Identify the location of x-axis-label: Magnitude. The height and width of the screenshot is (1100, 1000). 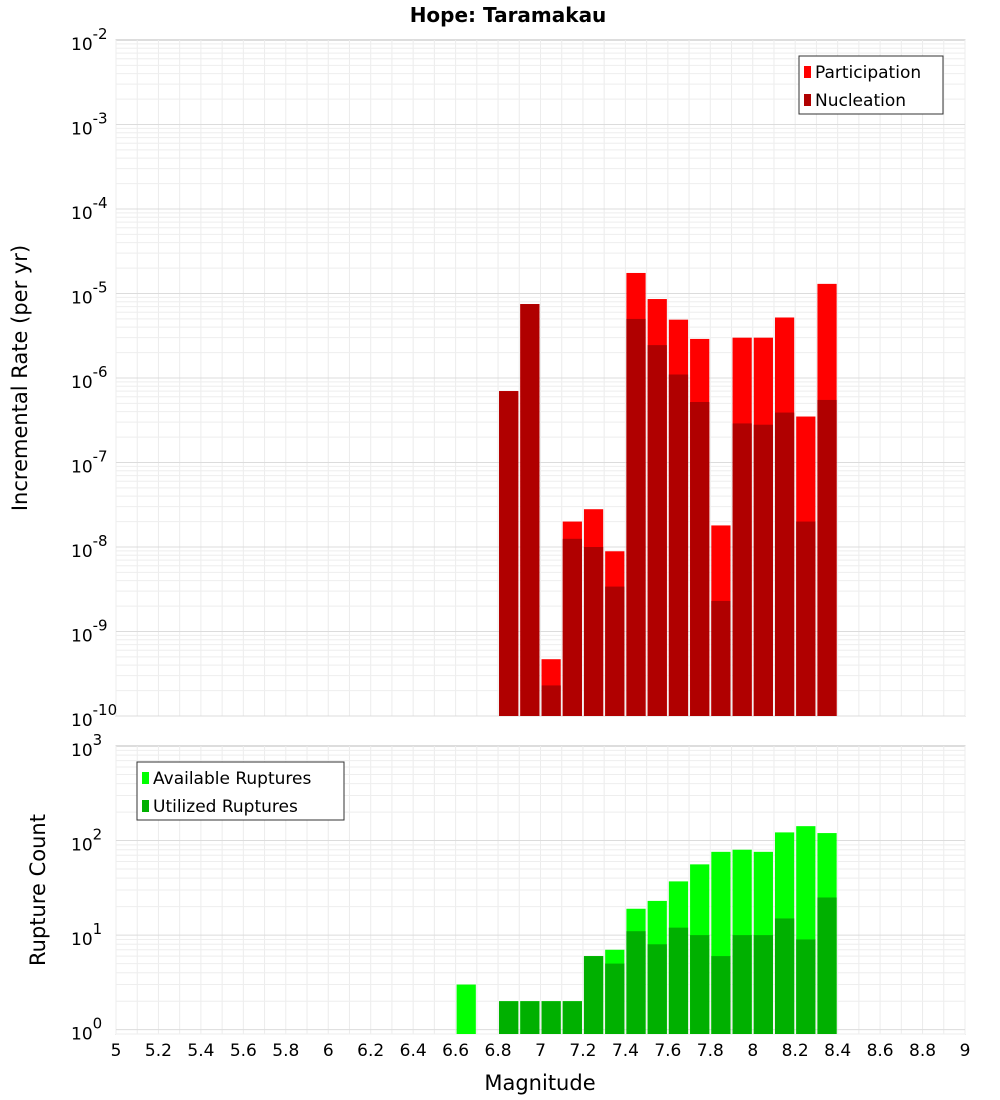
(539, 1083).